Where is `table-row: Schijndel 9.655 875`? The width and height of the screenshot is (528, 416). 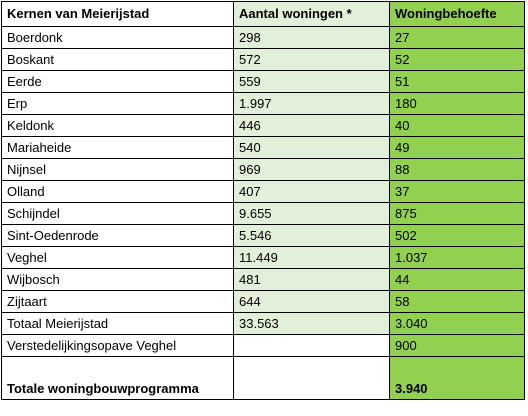
table-row: Schijndel 9.655 875 is located at coordinates (263, 213).